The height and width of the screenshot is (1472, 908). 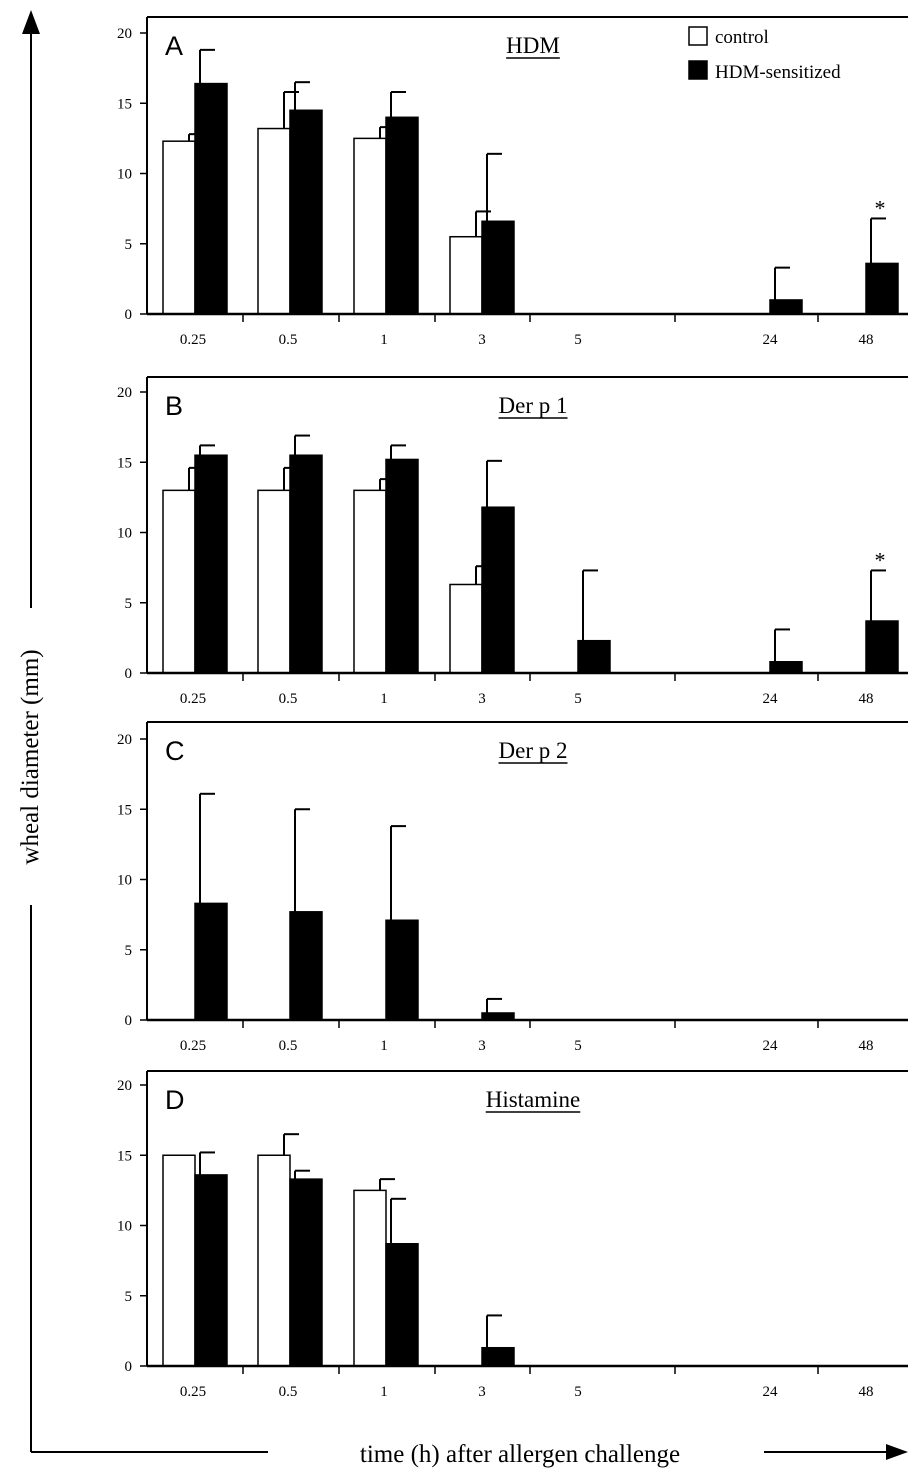 What do you see at coordinates (174, 406) in the screenshot?
I see `panel-letter: B` at bounding box center [174, 406].